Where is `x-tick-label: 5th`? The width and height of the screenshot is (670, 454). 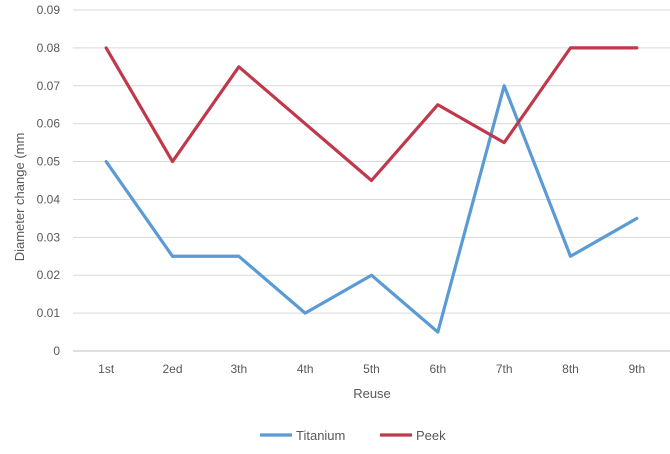
x-tick-label: 5th is located at coordinates (371, 369).